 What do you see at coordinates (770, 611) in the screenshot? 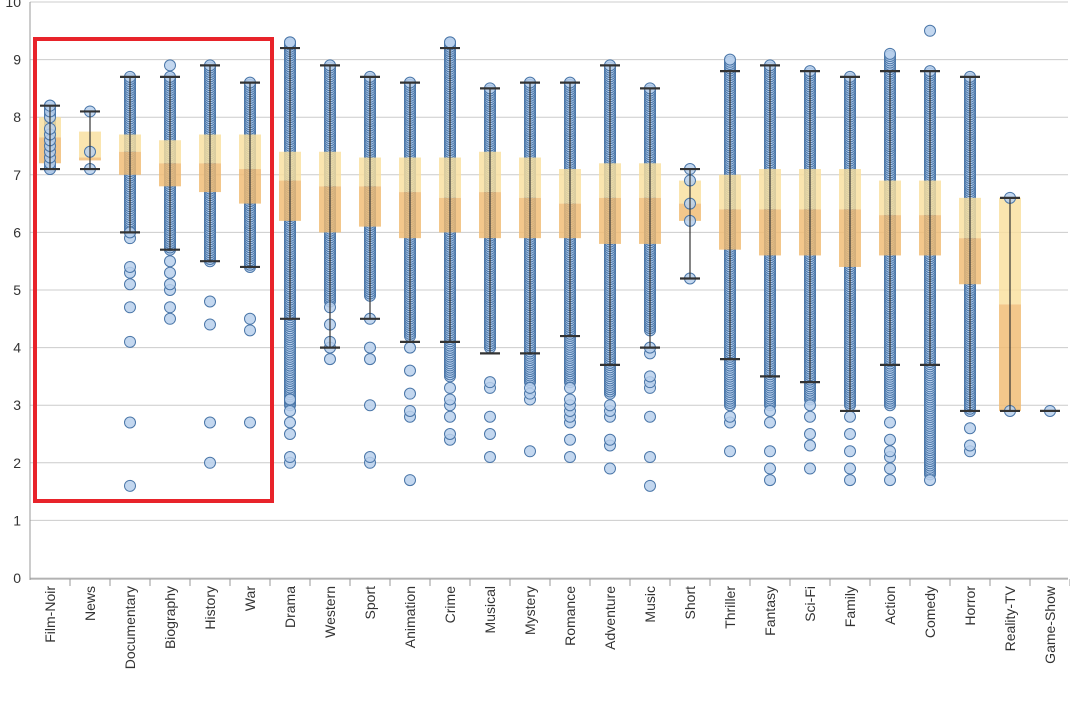
I see `x-tick-label: Fantasy` at bounding box center [770, 611].